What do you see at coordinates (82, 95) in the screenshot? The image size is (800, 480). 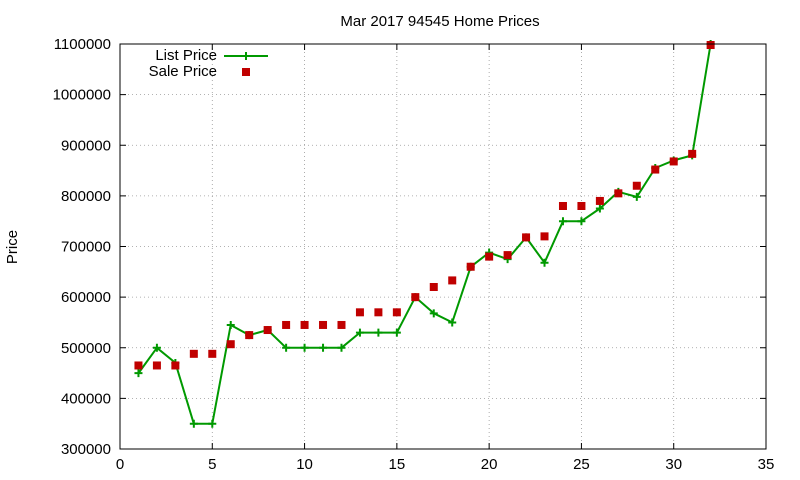 I see `y-tick-label: 1000000` at bounding box center [82, 95].